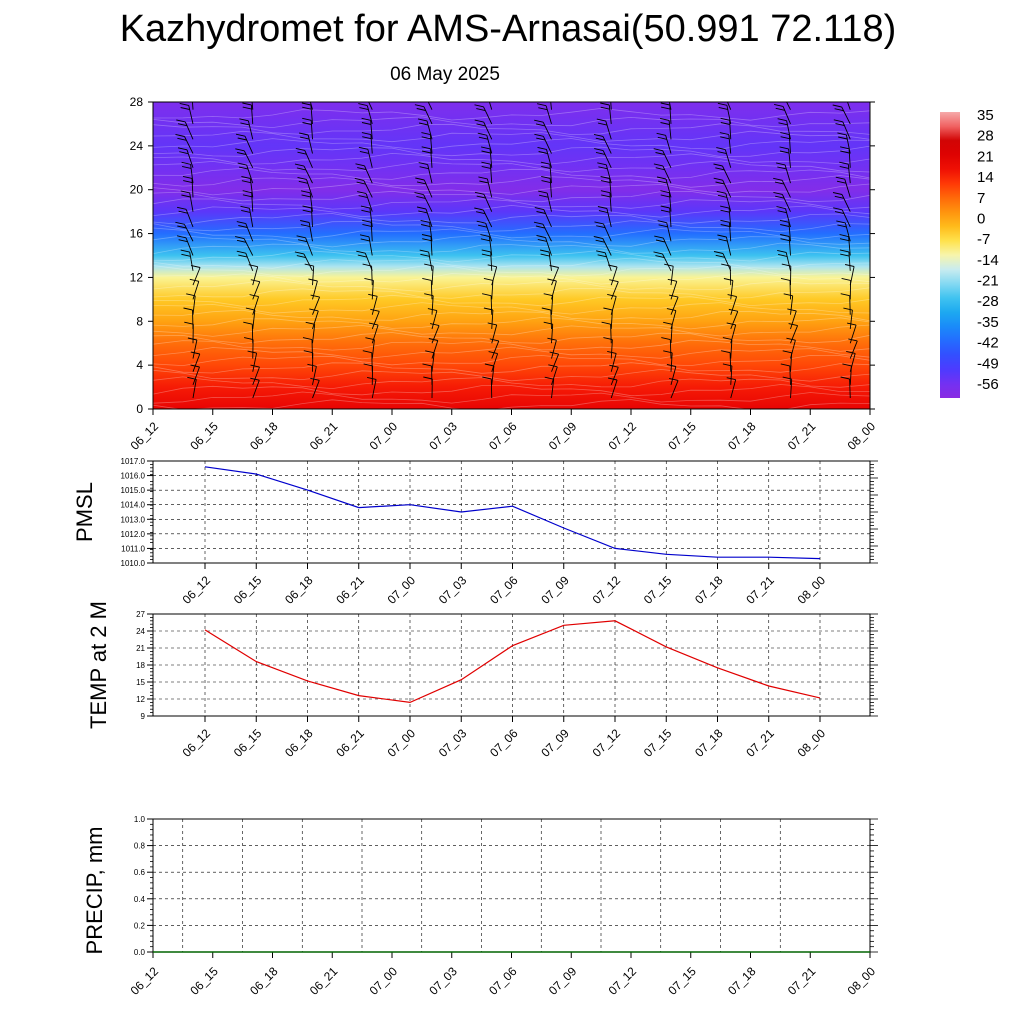 The height and width of the screenshot is (1024, 1024). What do you see at coordinates (384, 436) in the screenshot?
I see `section-x-tick-label: 07_00` at bounding box center [384, 436].